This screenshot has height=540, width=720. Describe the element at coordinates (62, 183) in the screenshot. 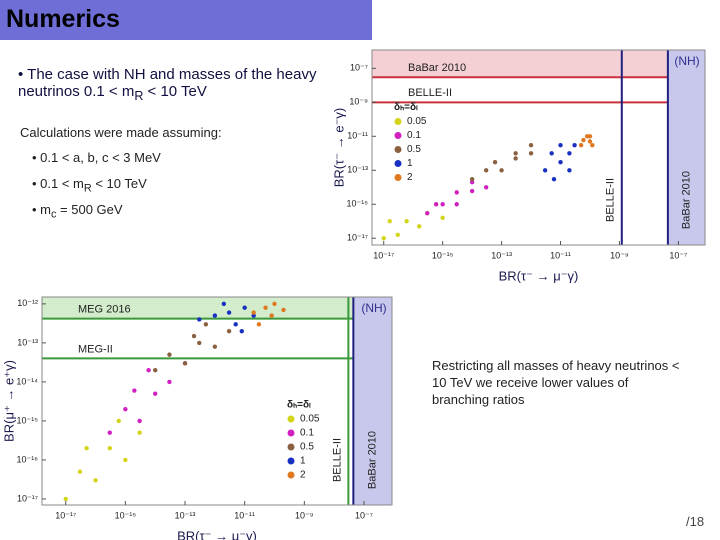

I see `text-run: 0.1 < m` at that location.